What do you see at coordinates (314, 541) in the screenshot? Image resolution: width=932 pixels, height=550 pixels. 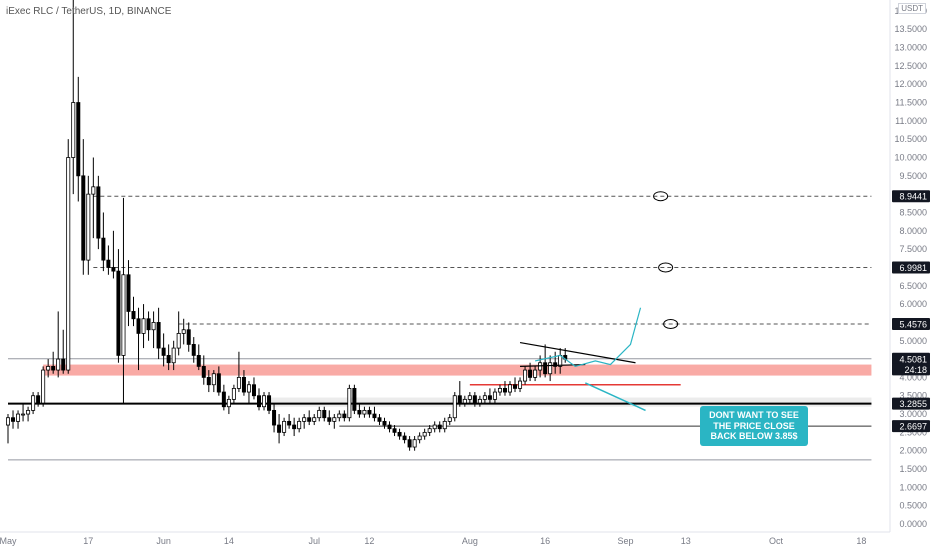 I see `x-tick-label: Jul` at bounding box center [314, 541].